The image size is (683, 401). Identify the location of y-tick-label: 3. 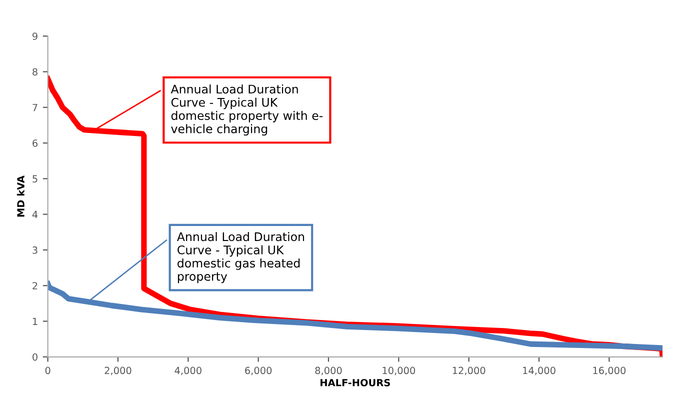
(35, 250).